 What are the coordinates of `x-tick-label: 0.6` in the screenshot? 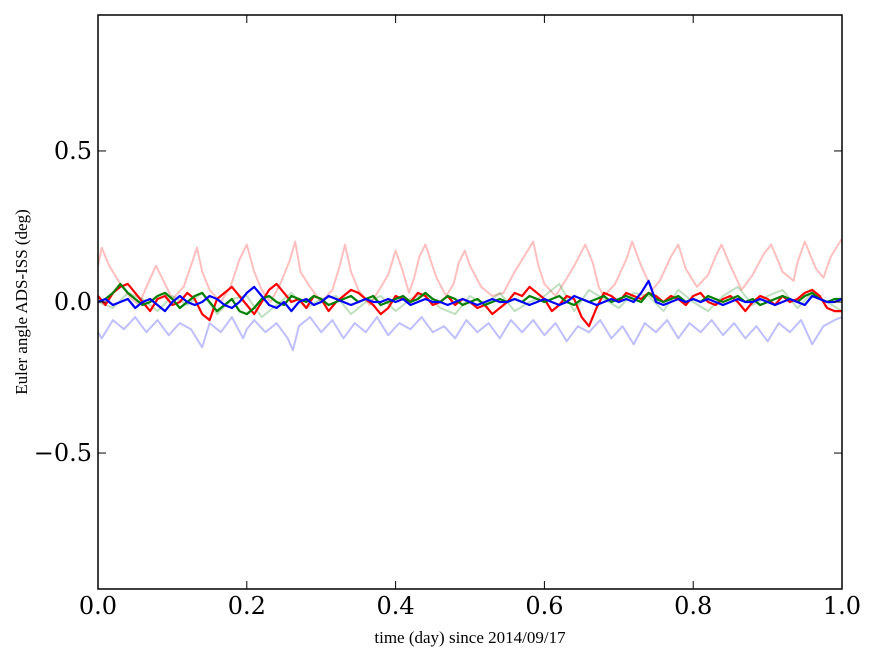 It's located at (544, 606).